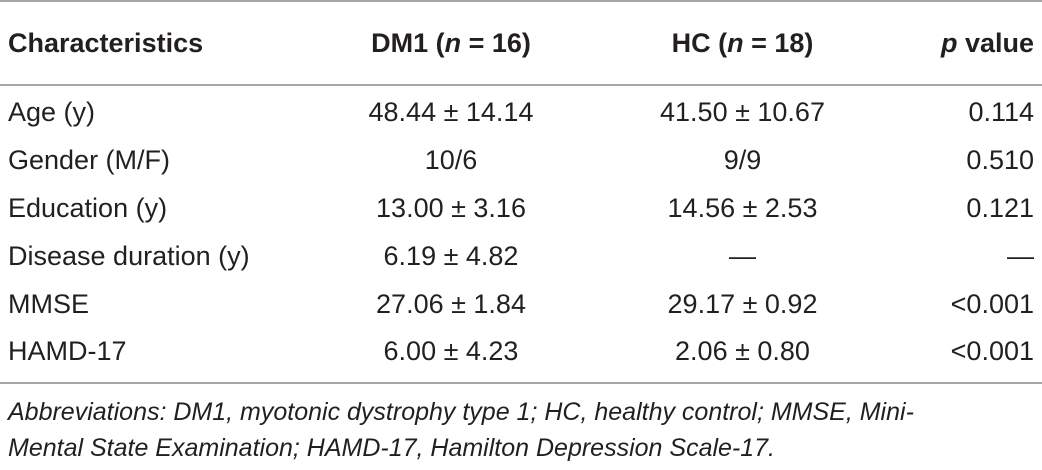  I want to click on row-p-value: 0.114, so click(1001, 112).